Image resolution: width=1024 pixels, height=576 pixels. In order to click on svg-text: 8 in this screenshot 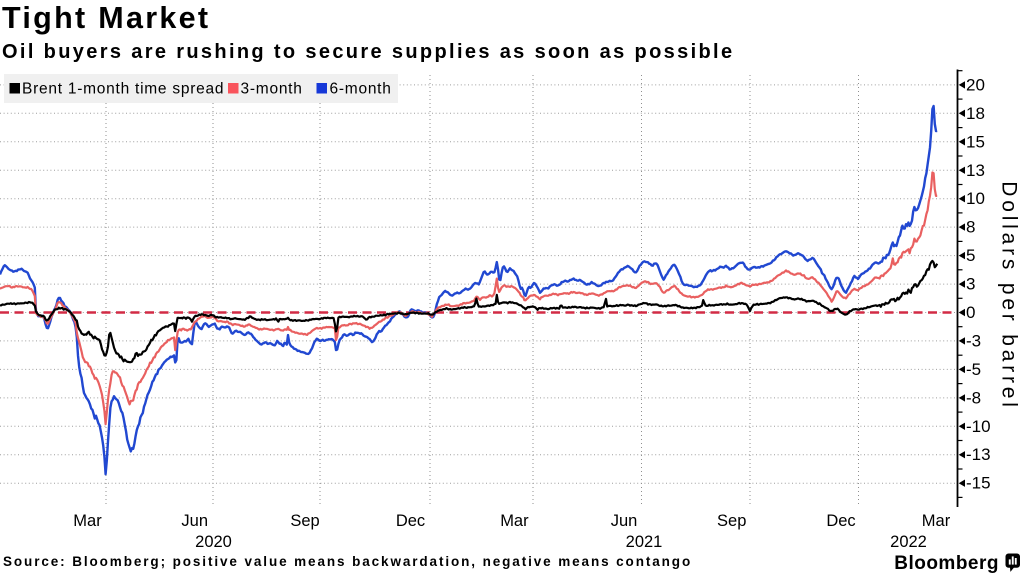, I will do `click(970, 227)`.